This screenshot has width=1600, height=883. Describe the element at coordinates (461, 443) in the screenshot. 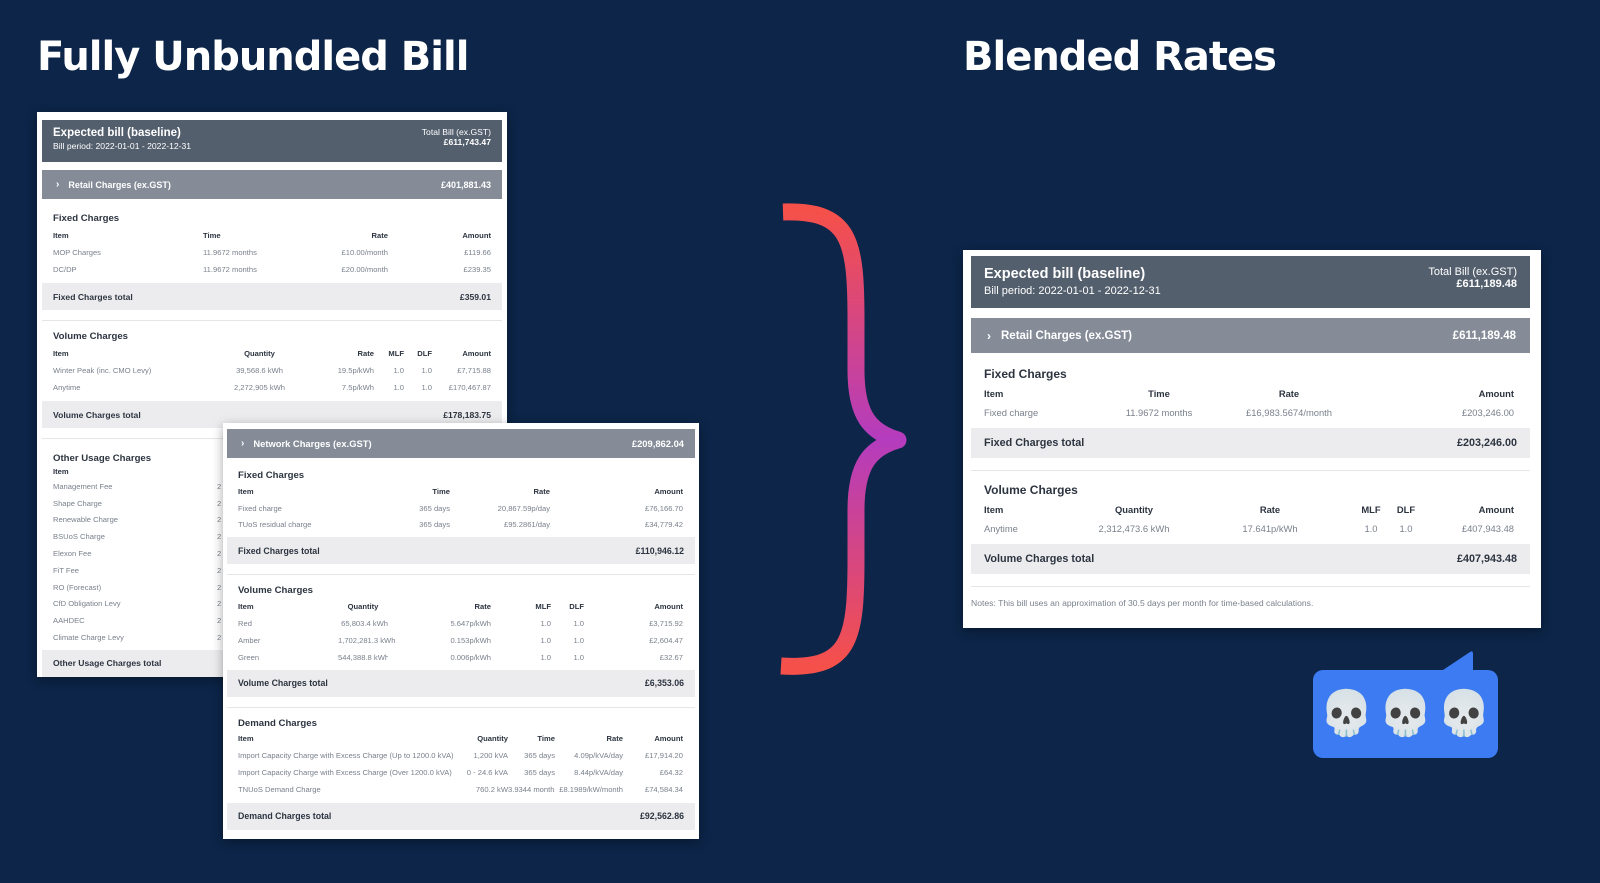

I see `network-charges-toggle: › Network Charges (ex.GST) £209,862.04` at that location.